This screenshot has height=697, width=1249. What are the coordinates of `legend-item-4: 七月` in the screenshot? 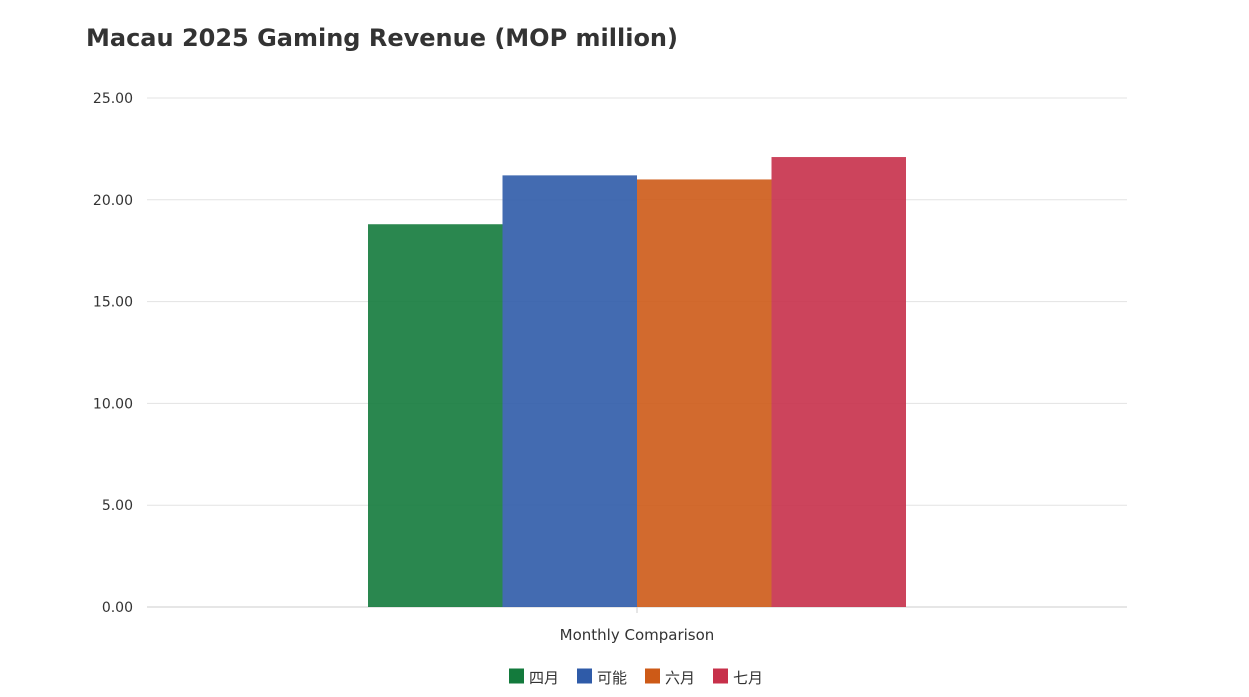 It's located at (738, 678).